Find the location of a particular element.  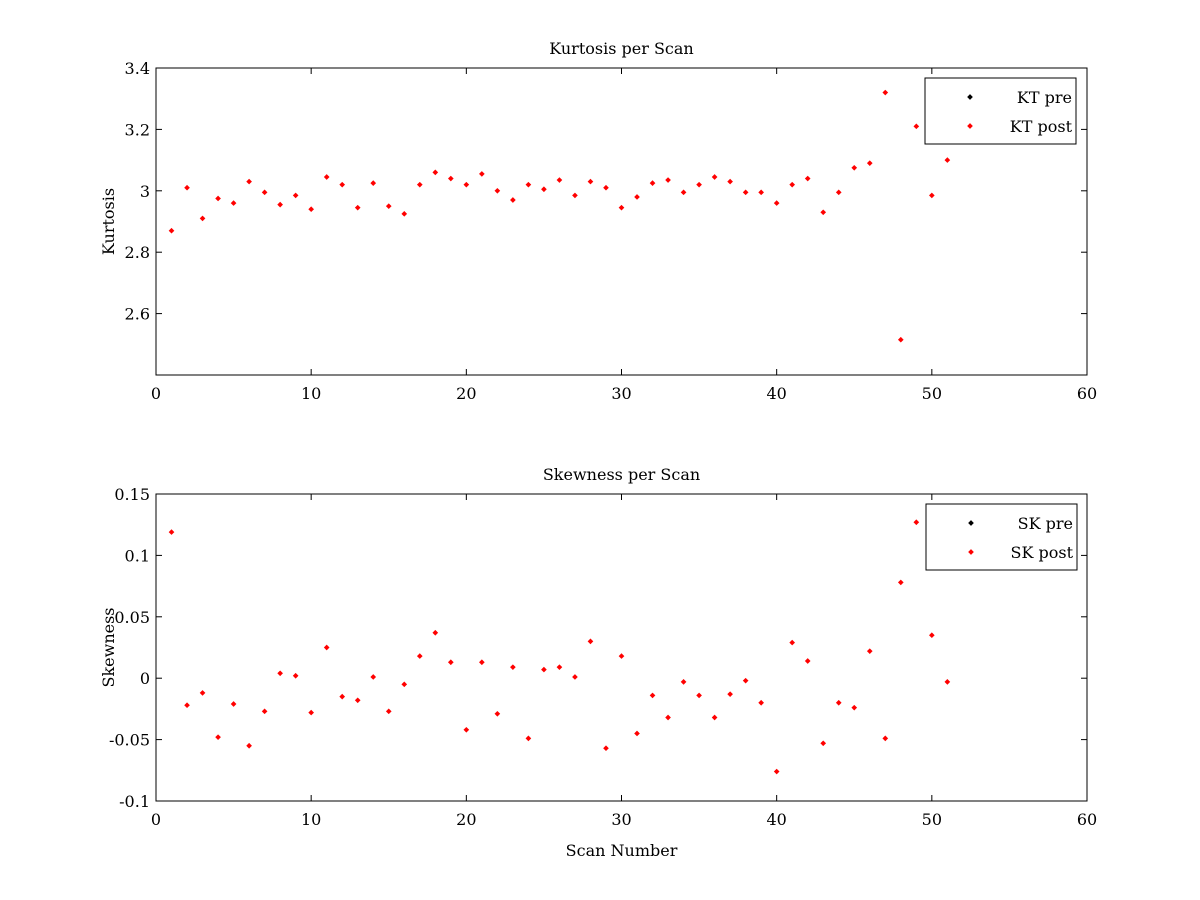

y-tick-label: 2.8 is located at coordinates (137, 252).